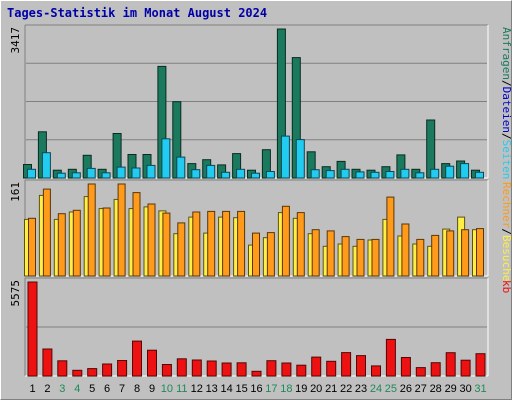 Image resolution: width=512 pixels, height=400 pixels. Describe the element at coordinates (346, 389) in the screenshot. I see `x-tick-label-day: 22` at that location.